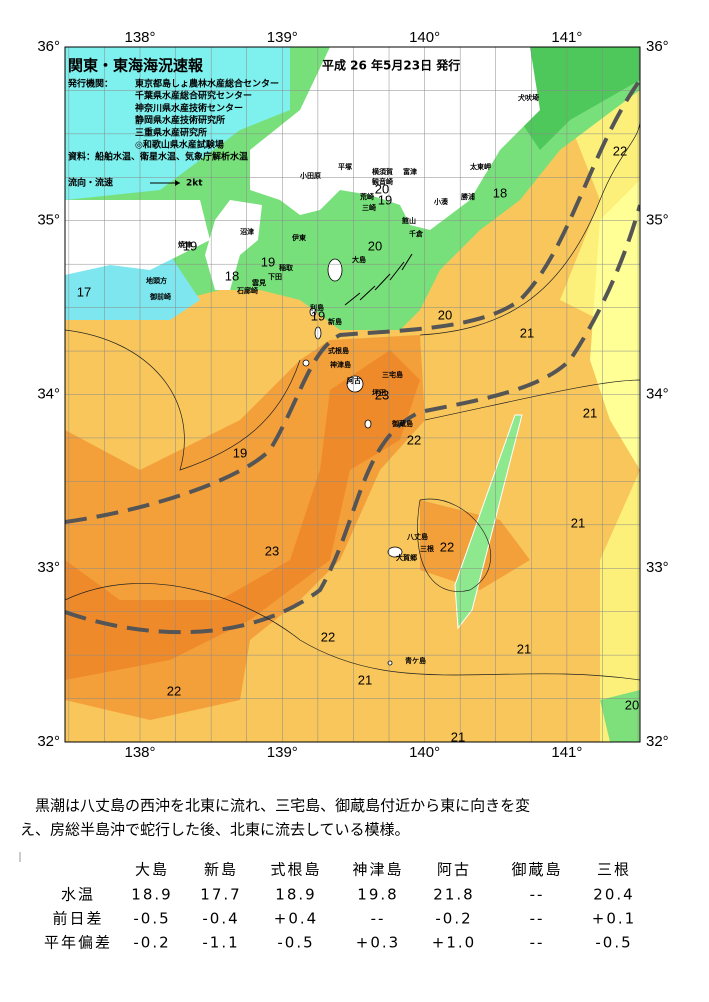 Image resolution: width=709 pixels, height=1002 pixels. Describe the element at coordinates (296, 919) in the screenshot. I see `table-cell: +0.4` at that location.